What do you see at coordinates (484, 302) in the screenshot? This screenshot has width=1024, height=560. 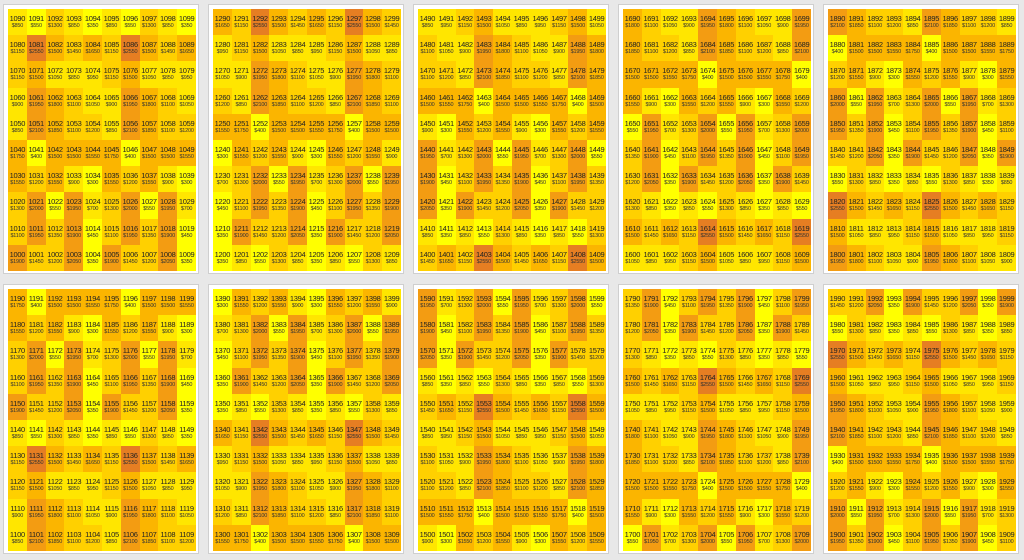 I see `seat-cell: 1593 $2000` at bounding box center [484, 302].